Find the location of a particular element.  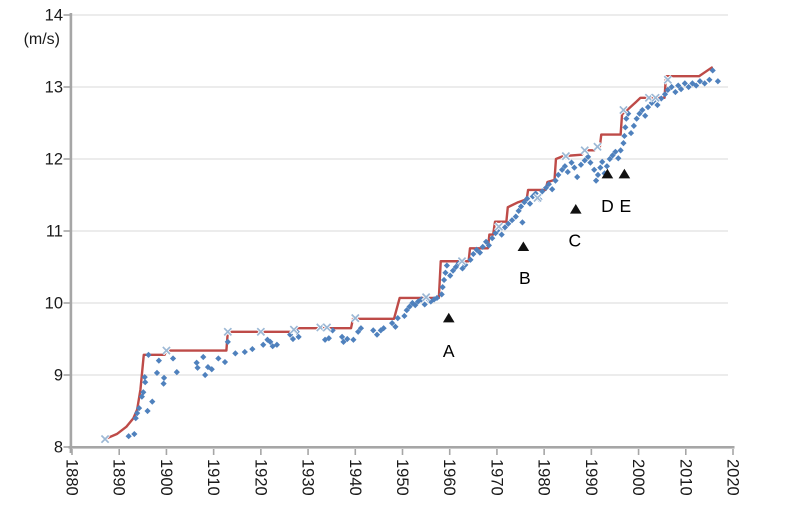

event-label-d: D is located at coordinates (607, 206).